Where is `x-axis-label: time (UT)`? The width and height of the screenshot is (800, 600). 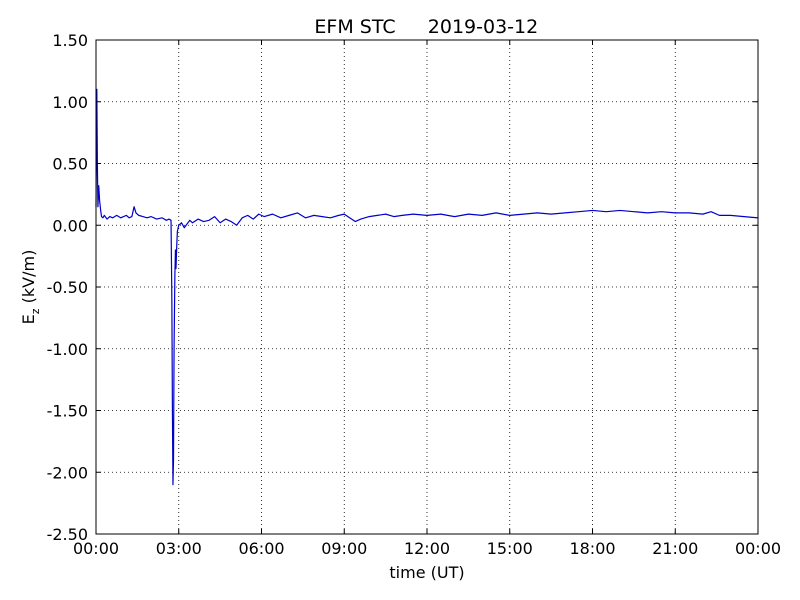
x-axis-label: time (UT) is located at coordinates (426, 572).